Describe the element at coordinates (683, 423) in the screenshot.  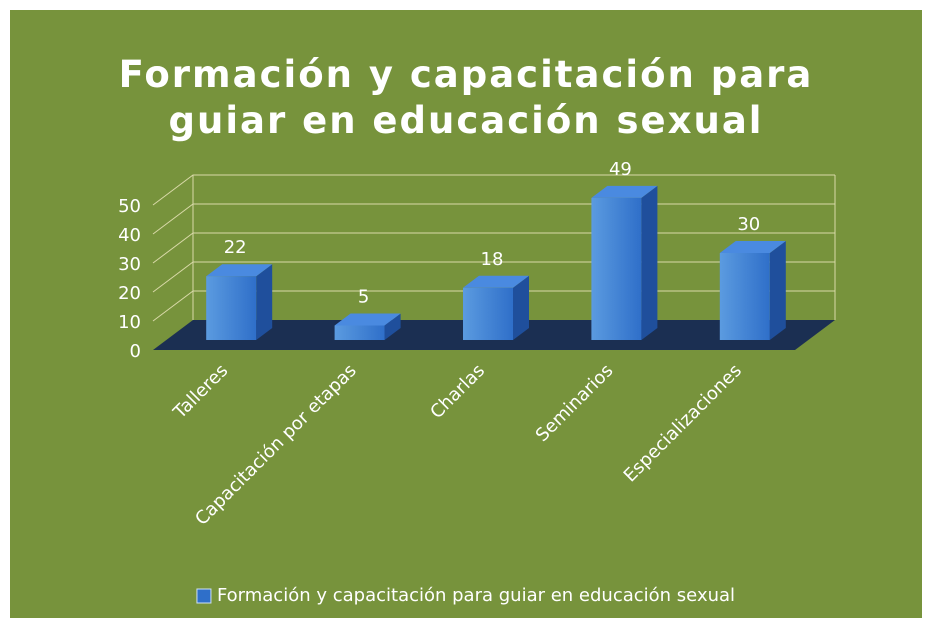
I see `x-tick-label: Especializaciones` at that location.